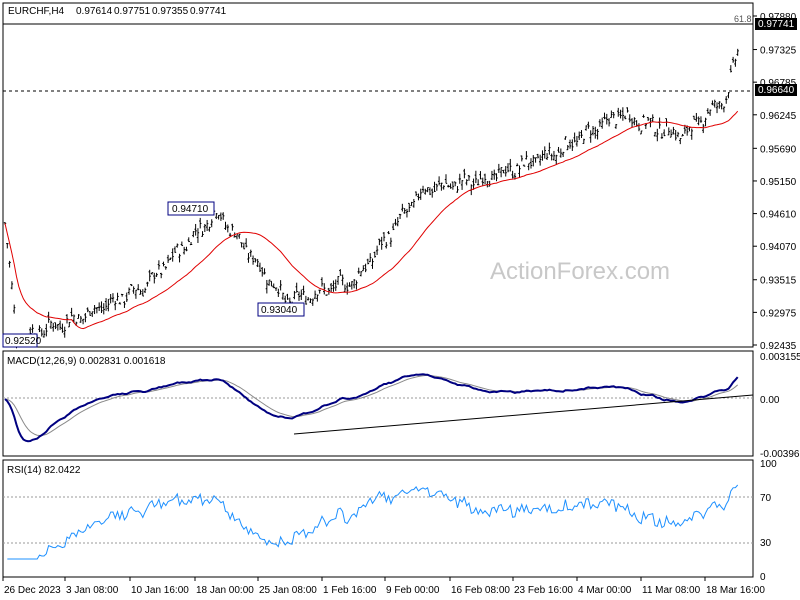  Describe the element at coordinates (36, 11) in the screenshot. I see `symbol-timeframe: EURCHF,H4` at that location.